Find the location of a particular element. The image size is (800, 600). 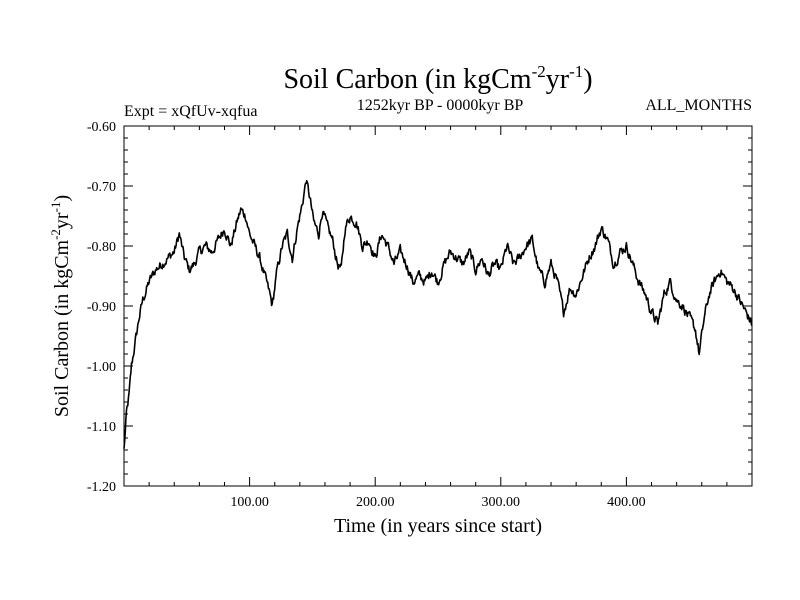

chart-title: Soil Carbon (in kgCm-2yr-1) is located at coordinates (437, 78).